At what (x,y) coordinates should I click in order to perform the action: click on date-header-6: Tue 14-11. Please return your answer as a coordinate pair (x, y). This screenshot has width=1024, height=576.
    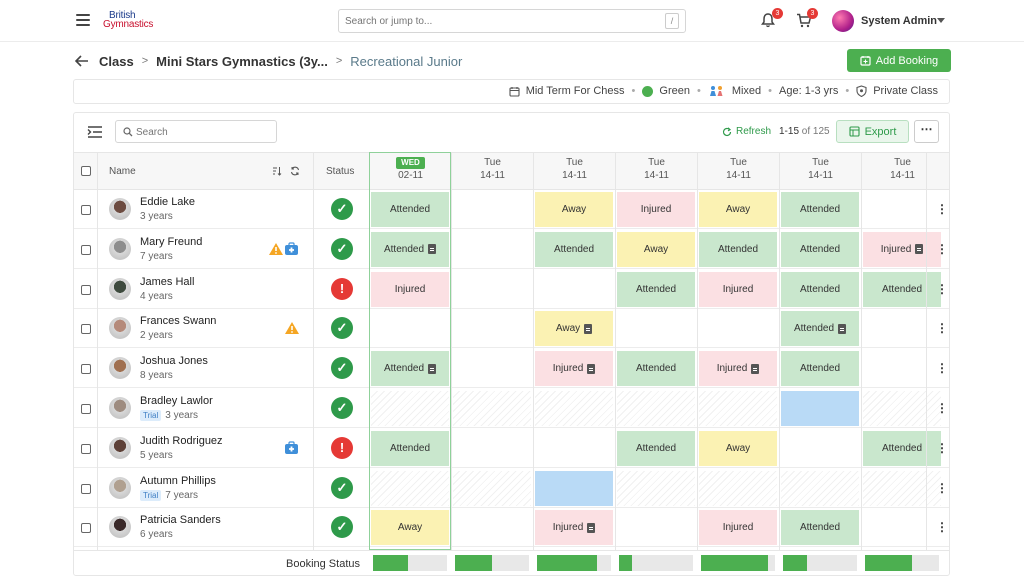
    Looking at the image, I should click on (902, 169).